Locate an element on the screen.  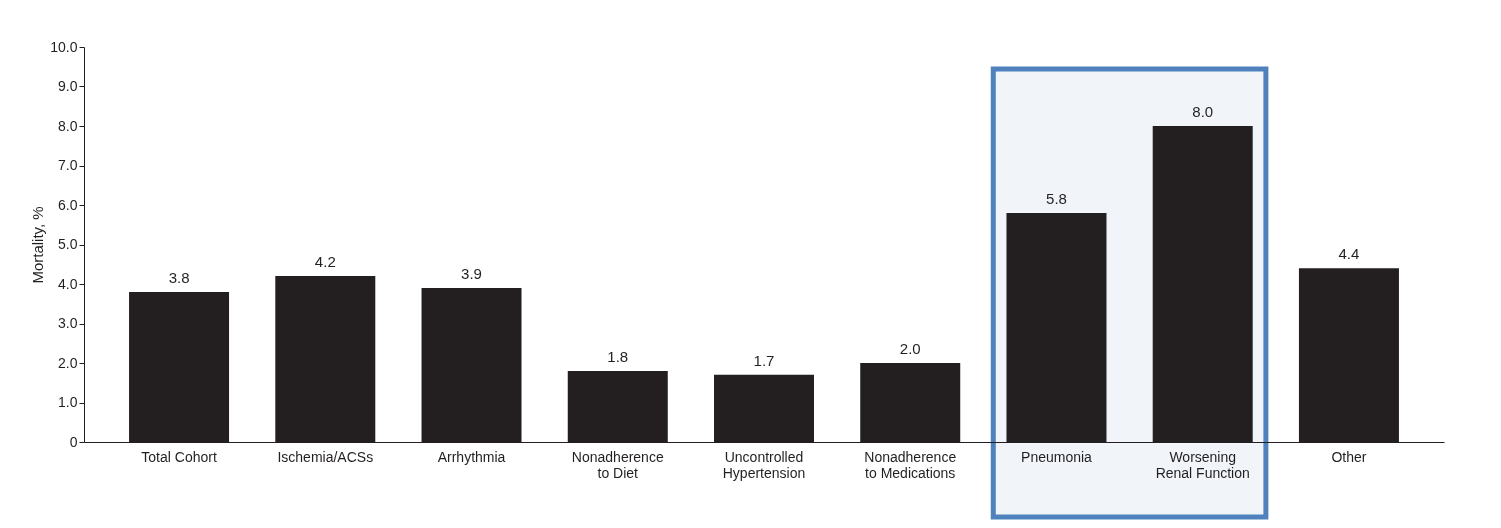
y-tick-label: 5.0 is located at coordinates (68, 244).